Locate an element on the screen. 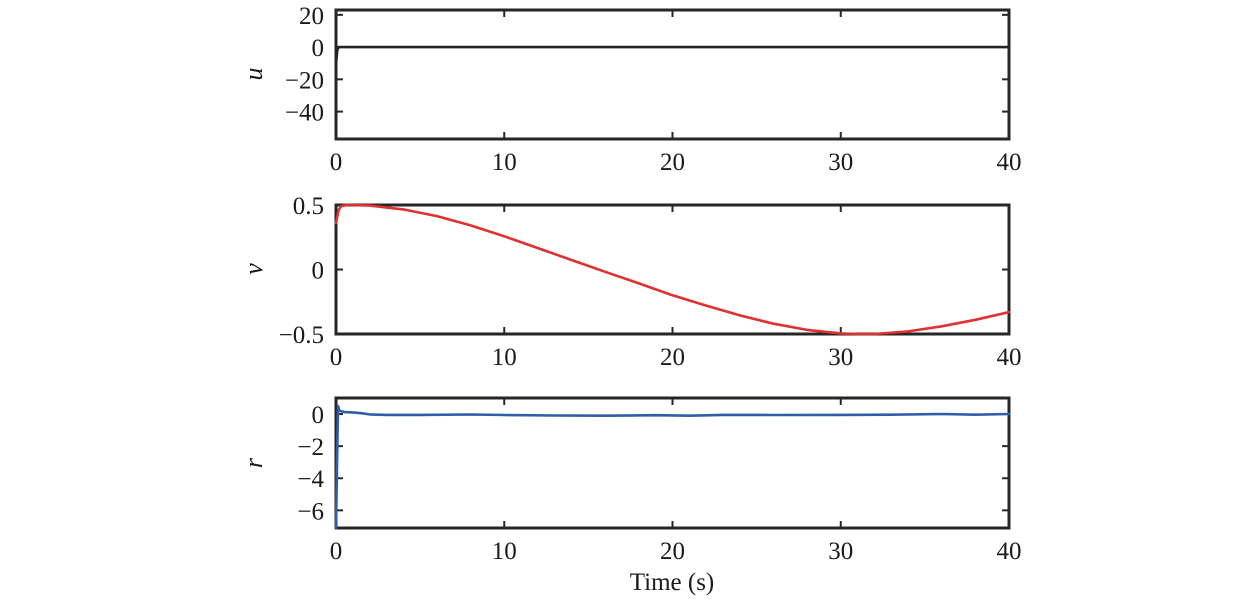 This screenshot has width=1260, height=599. xtick-label-v-20: 20 is located at coordinates (672, 357).